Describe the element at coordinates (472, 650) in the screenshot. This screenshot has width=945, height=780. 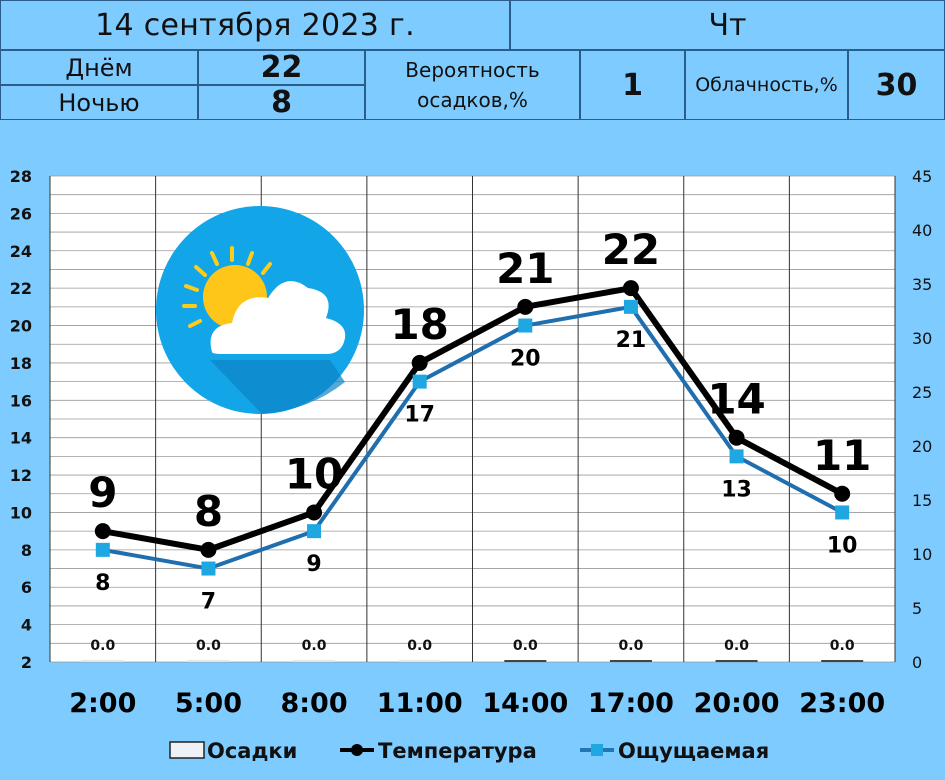
I see `precip-bars: 0.0 0.0 0.0 0.0 0.0 0.0 0.0 0.0` at that location.